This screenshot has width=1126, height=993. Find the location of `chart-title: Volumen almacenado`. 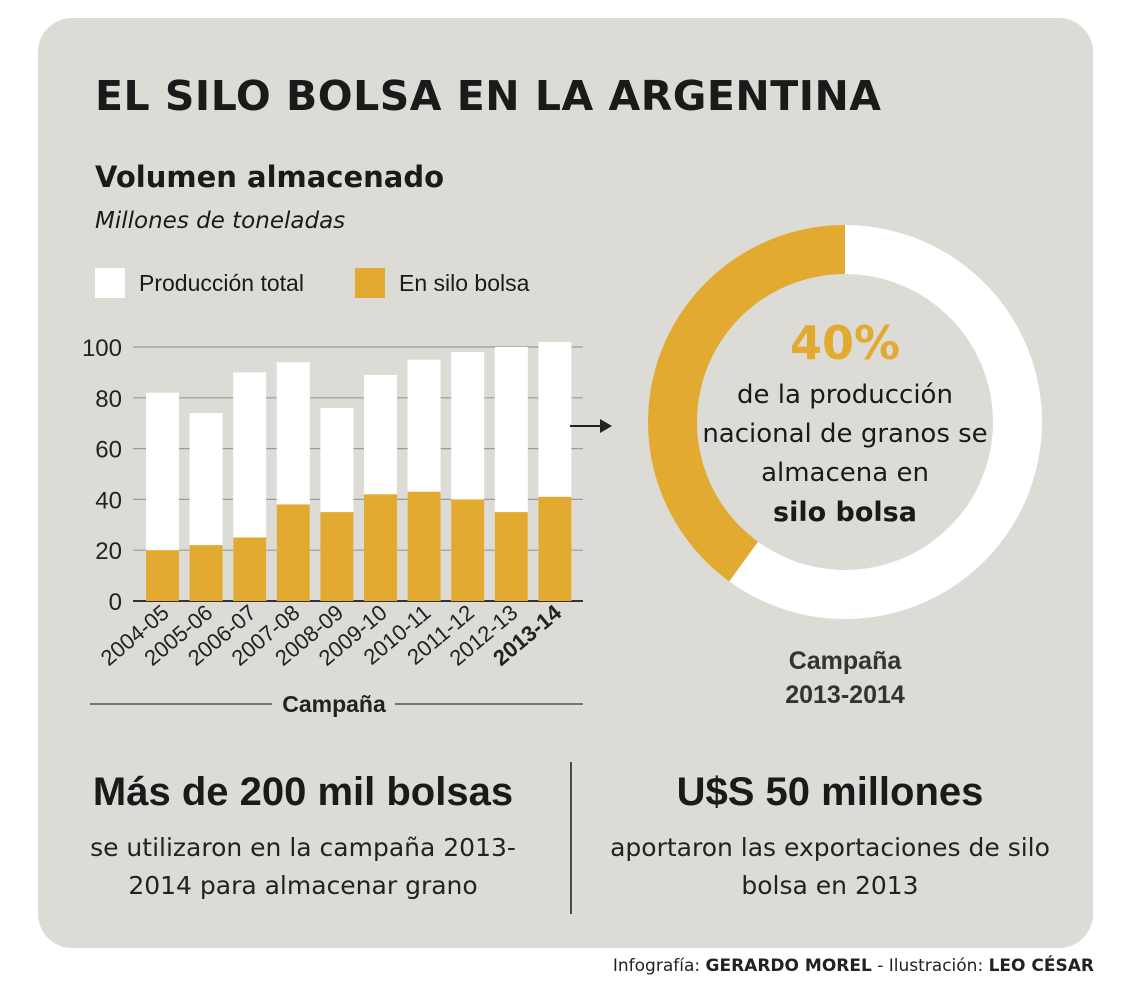

chart-title: Volumen almacenado is located at coordinates (270, 177).